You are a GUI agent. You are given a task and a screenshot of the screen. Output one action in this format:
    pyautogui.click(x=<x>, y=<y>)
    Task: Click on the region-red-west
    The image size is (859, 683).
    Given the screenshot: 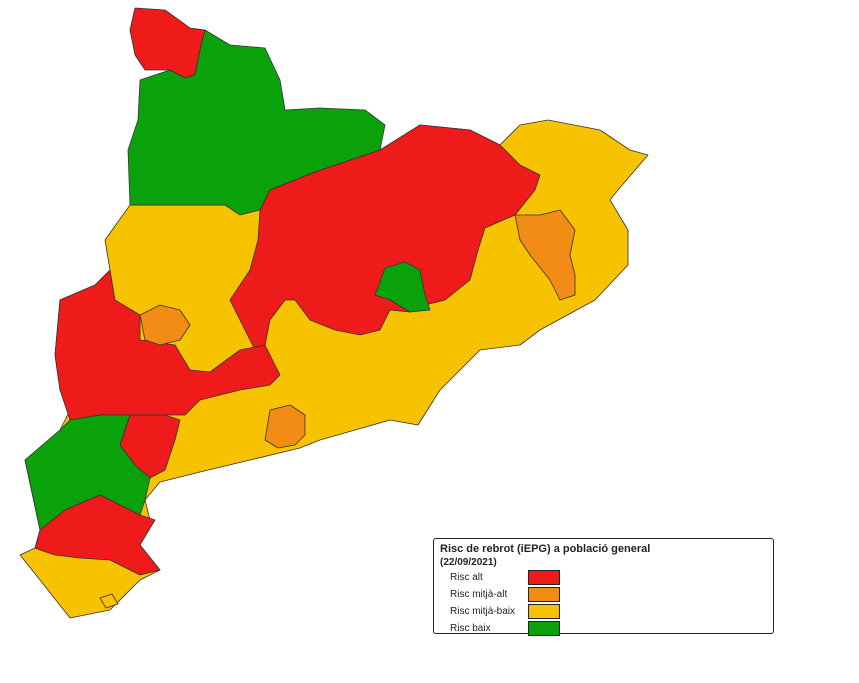 What is the action you would take?
    pyautogui.click(x=167, y=345)
    